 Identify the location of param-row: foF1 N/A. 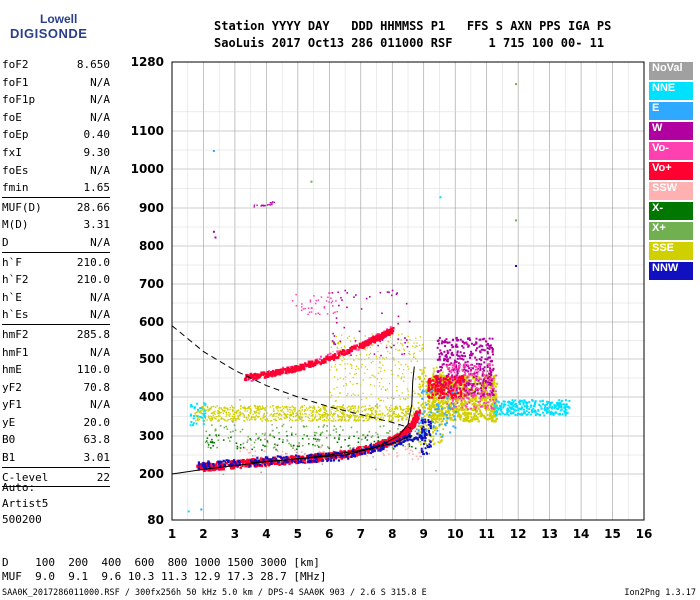
(56, 83).